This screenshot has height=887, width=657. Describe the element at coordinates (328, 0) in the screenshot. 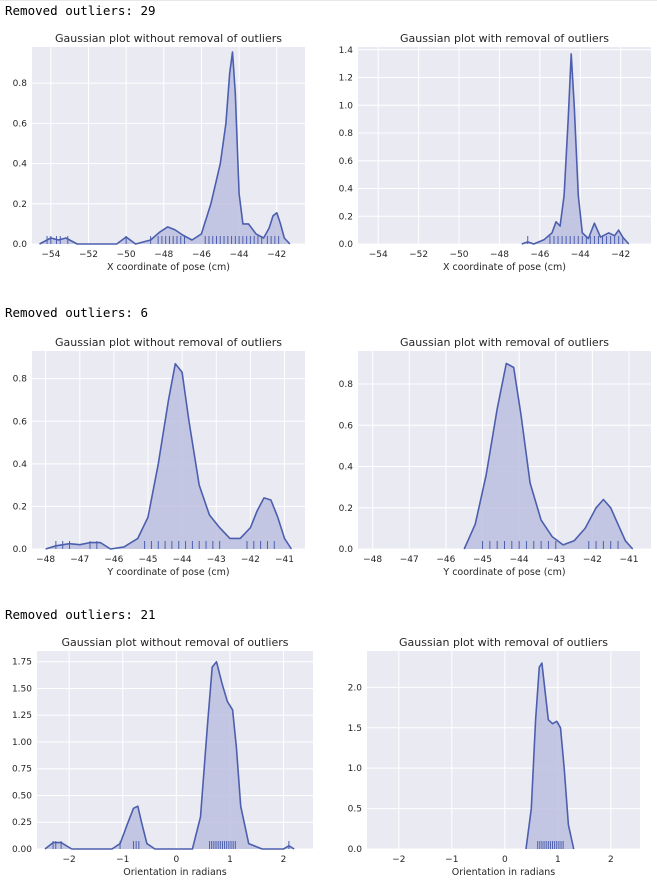

I see `output-top-border` at that location.